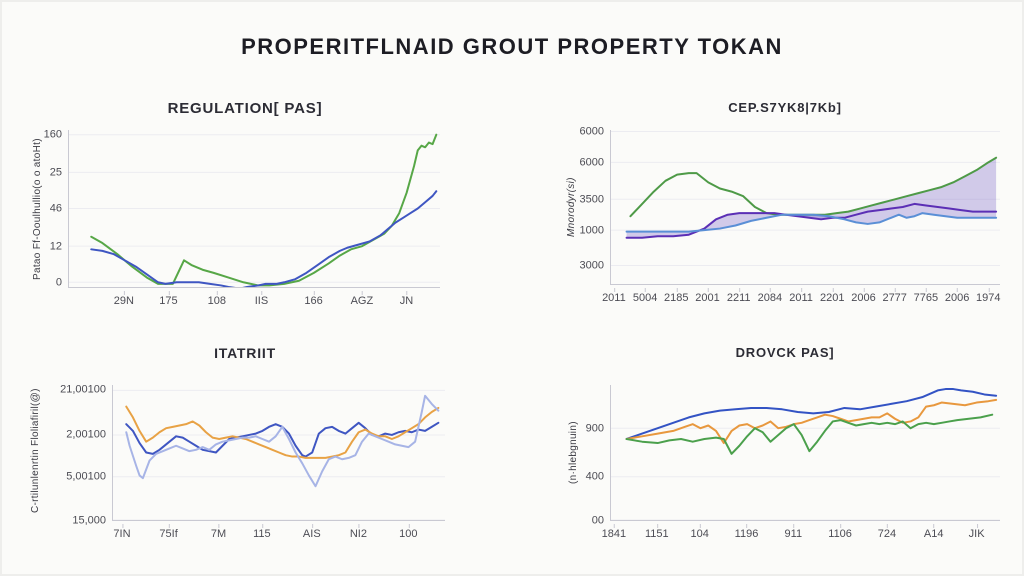 The image size is (1024, 576). Describe the element at coordinates (362, 299) in the screenshot. I see `x-tick-label: AGZ` at that location.